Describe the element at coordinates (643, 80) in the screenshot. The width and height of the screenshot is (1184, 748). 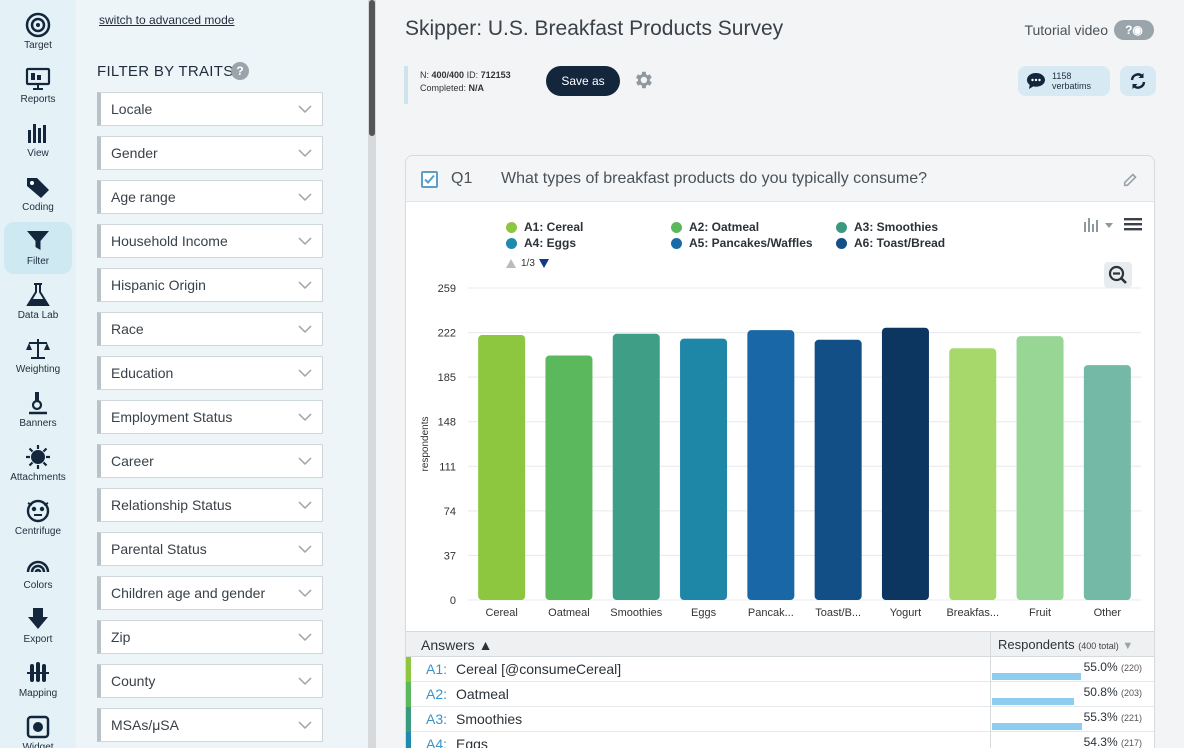
I see `gear-icon` at that location.